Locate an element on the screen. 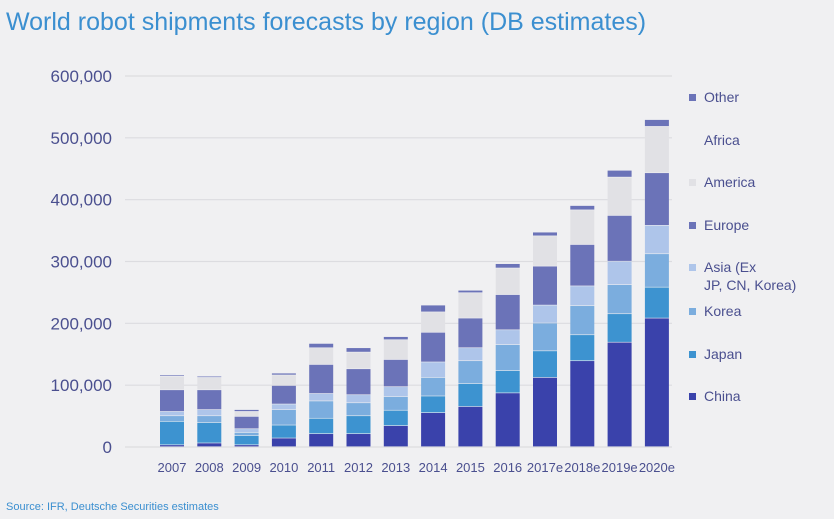 This screenshot has width=834, height=519. legend-label: Europe is located at coordinates (726, 225).